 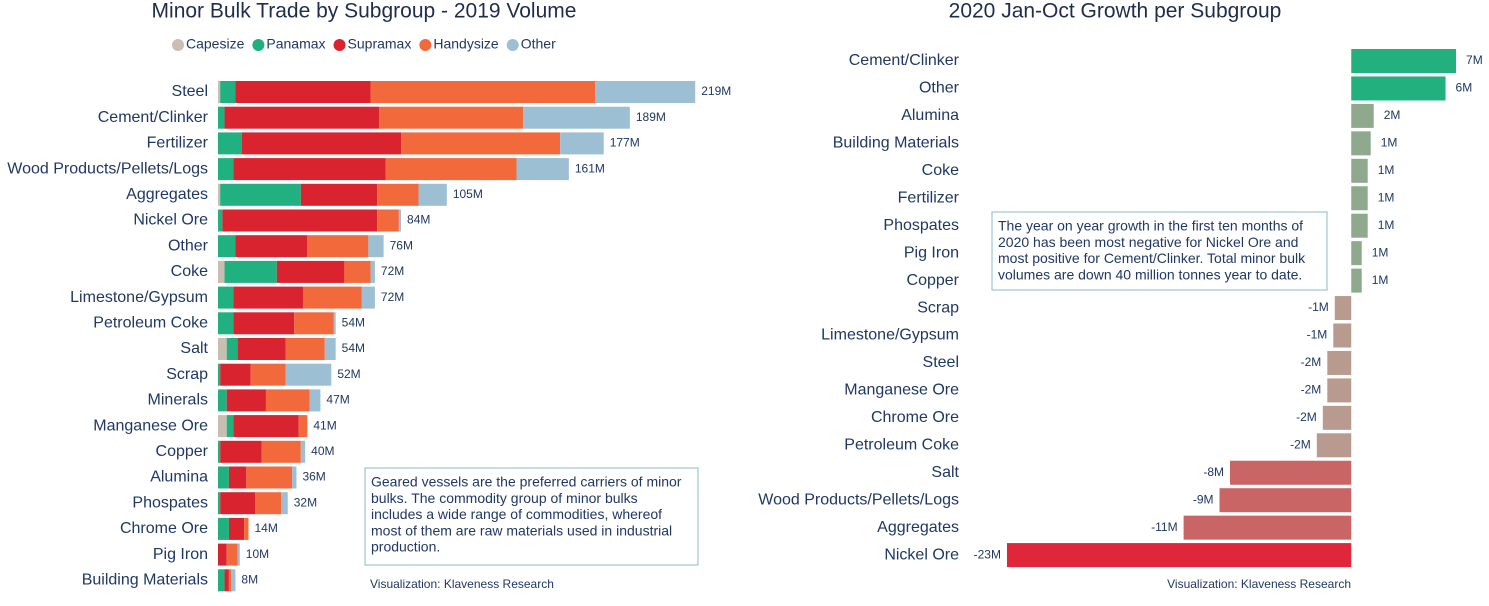 I want to click on total-label: 84M, so click(x=418, y=220).